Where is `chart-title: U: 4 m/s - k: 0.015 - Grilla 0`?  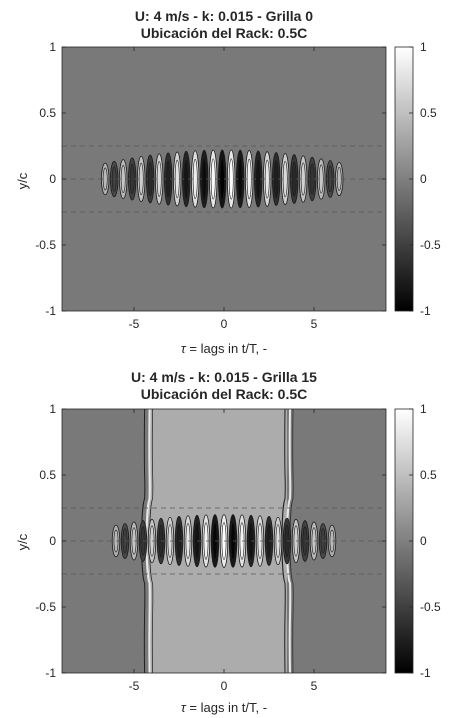
chart-title: U: 4 m/s - k: 0.015 - Grilla 0 is located at coordinates (224, 16).